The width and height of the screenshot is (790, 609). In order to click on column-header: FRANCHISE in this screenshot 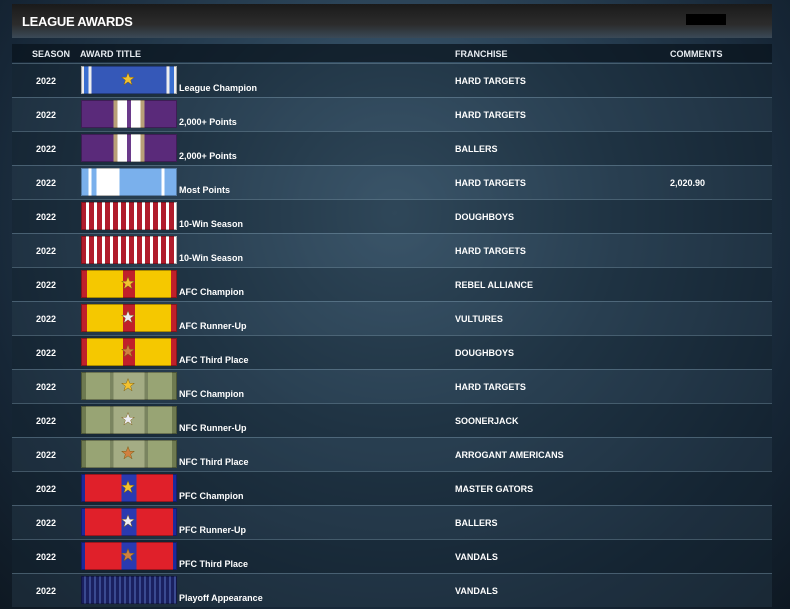, I will do `click(481, 54)`.